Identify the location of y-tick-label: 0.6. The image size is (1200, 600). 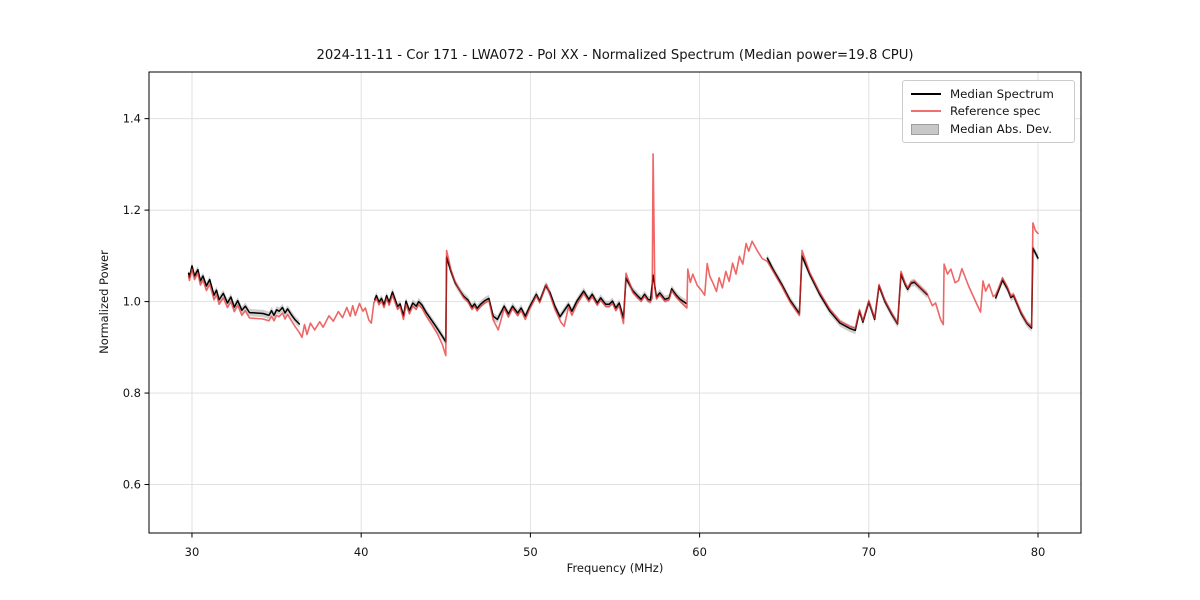
(132, 485).